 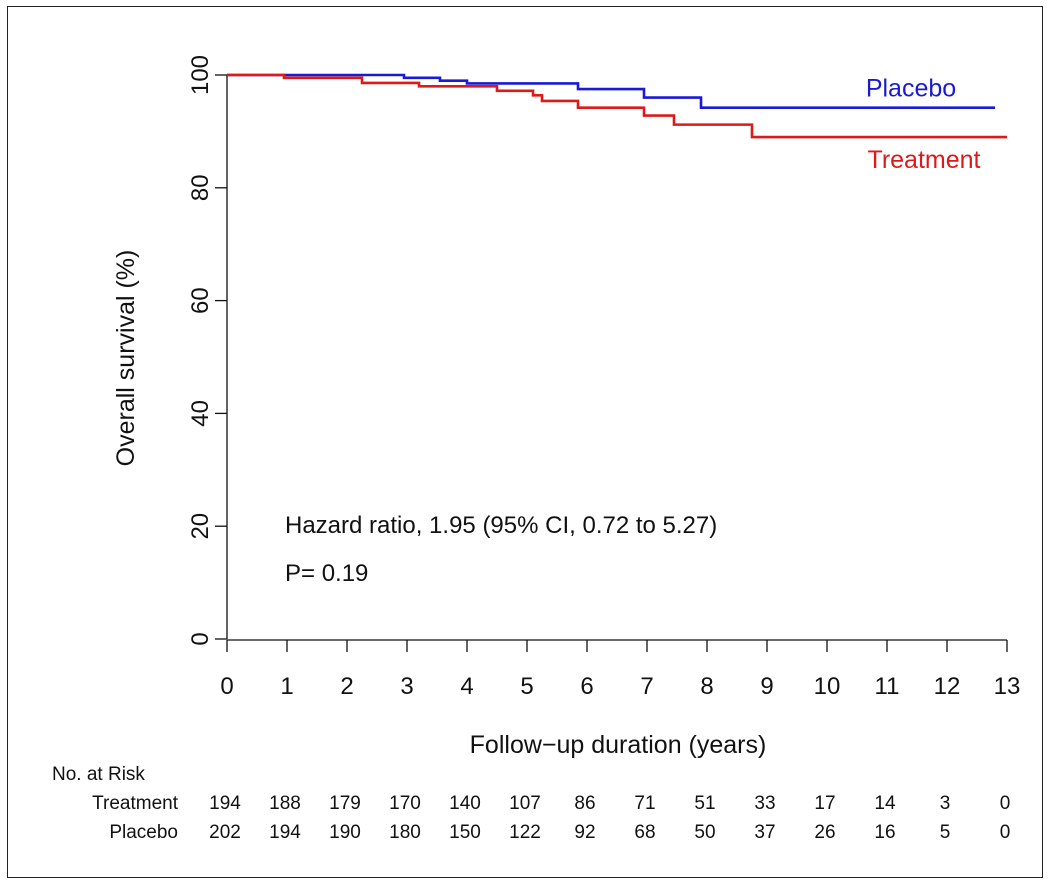 I want to click on risk-cell: 3, so click(x=945, y=803).